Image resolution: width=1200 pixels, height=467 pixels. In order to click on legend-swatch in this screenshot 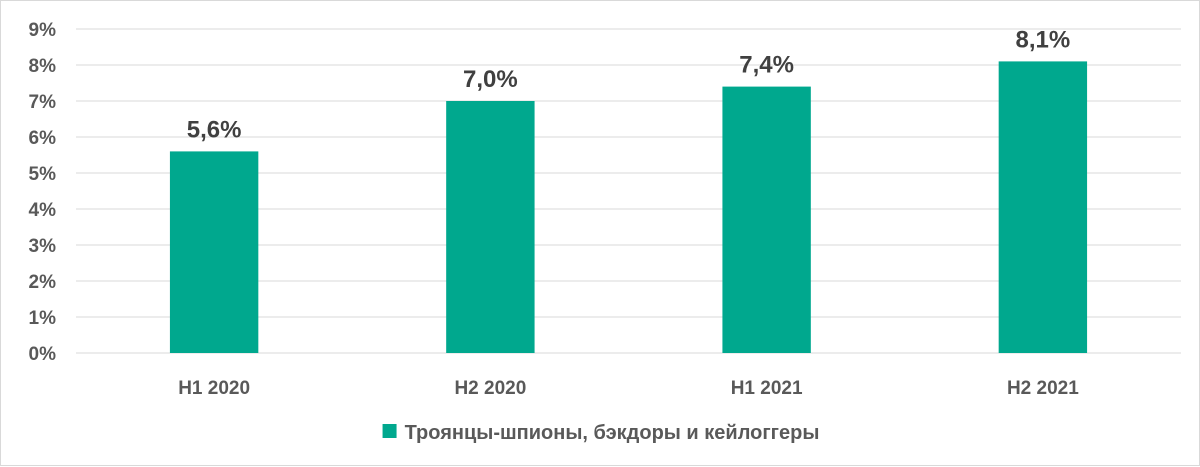, I will do `click(389, 431)`.